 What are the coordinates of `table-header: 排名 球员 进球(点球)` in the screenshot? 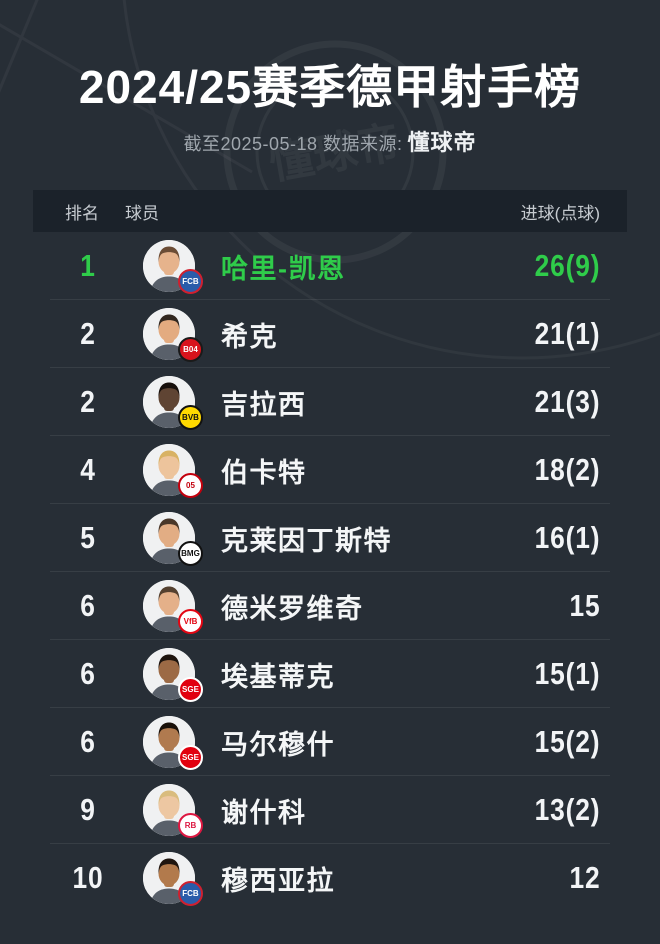 It's located at (330, 211).